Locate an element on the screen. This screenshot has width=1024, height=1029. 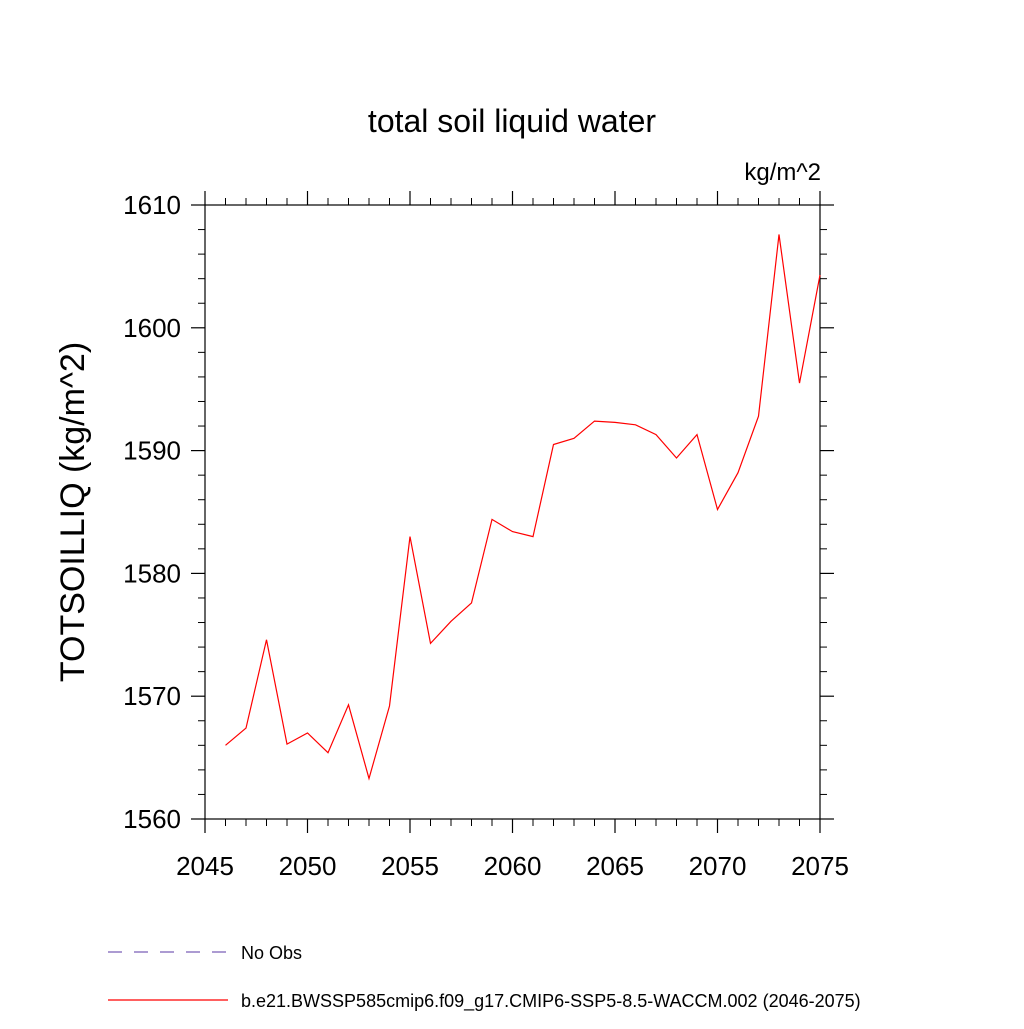
y-tick-label: 1590 is located at coordinates (152, 451).